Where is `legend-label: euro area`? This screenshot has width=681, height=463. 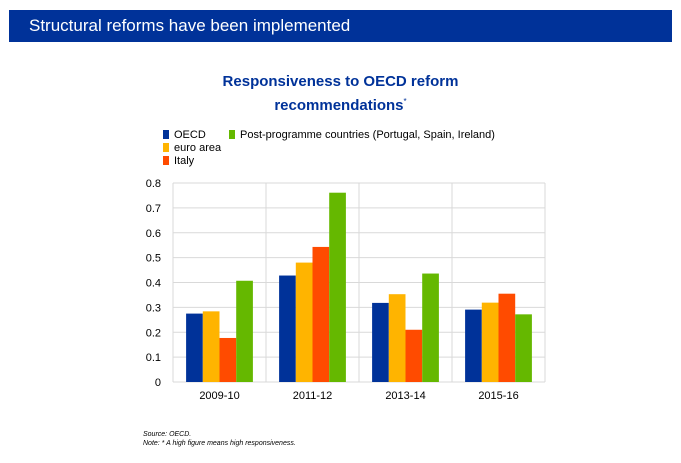
legend-label: euro area is located at coordinates (198, 148).